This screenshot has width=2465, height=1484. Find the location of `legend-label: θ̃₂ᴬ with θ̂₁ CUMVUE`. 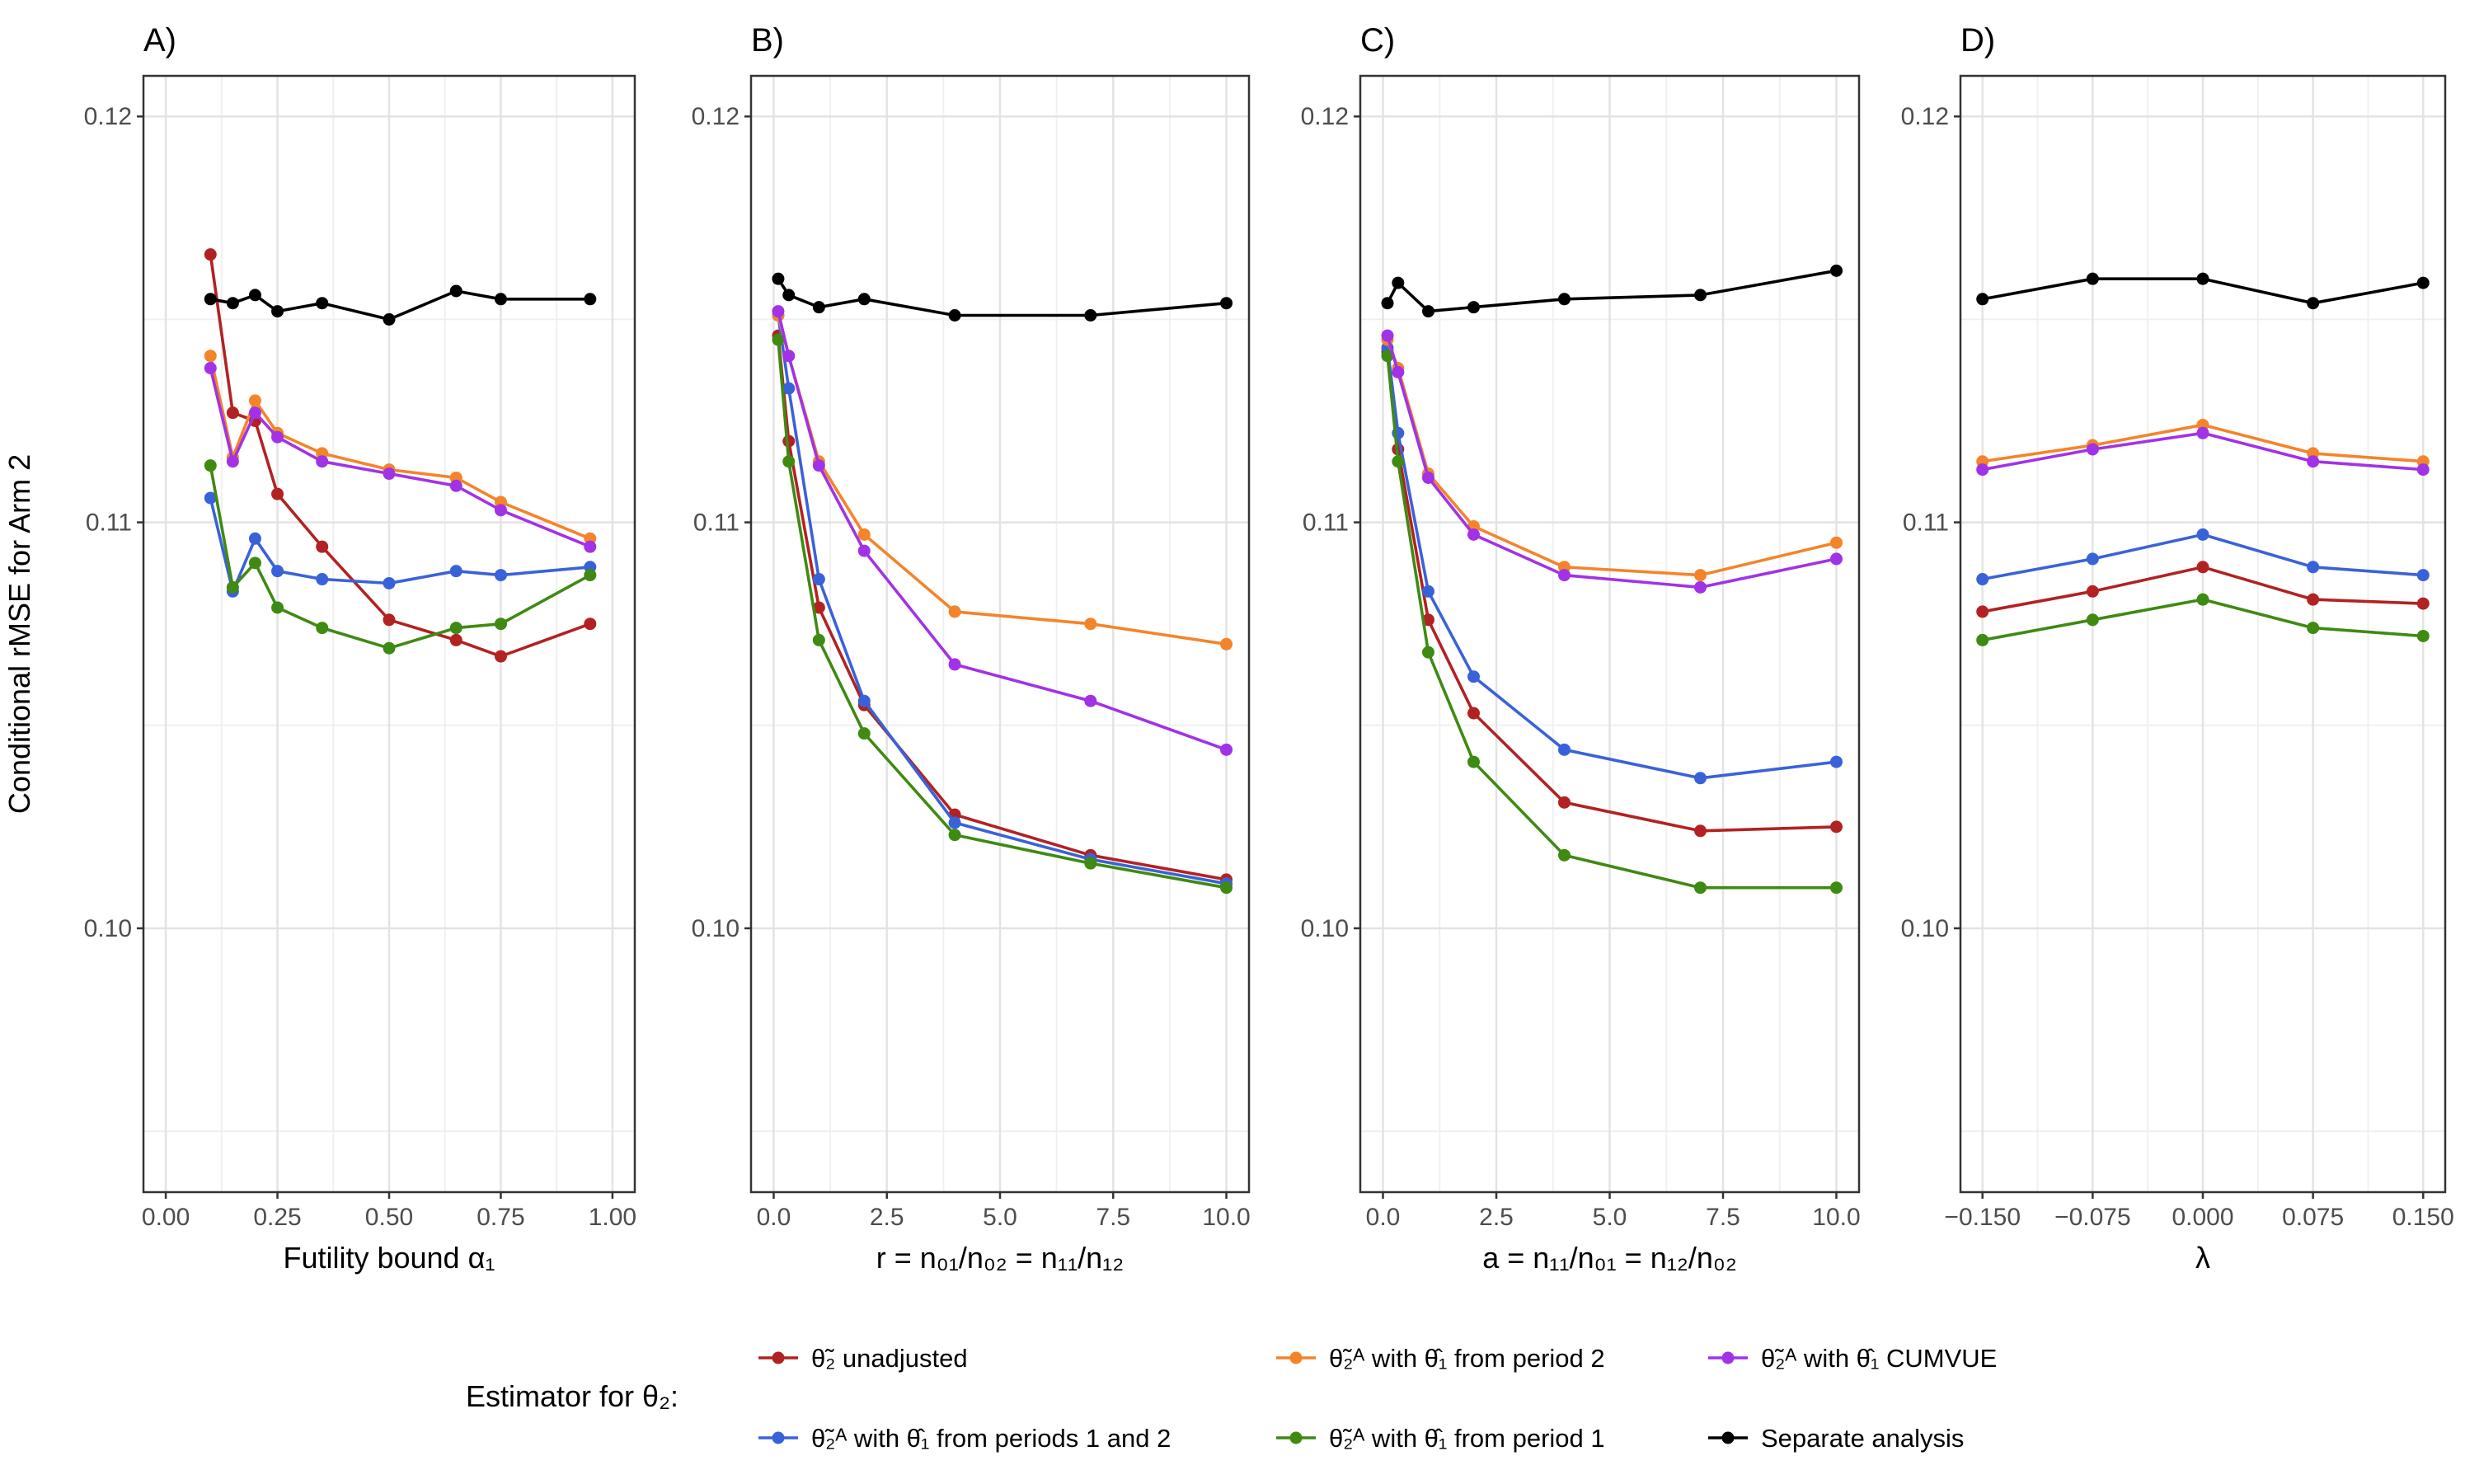

legend-label: θ̃₂ᴬ with θ̂₁ CUMVUE is located at coordinates (1879, 1358).